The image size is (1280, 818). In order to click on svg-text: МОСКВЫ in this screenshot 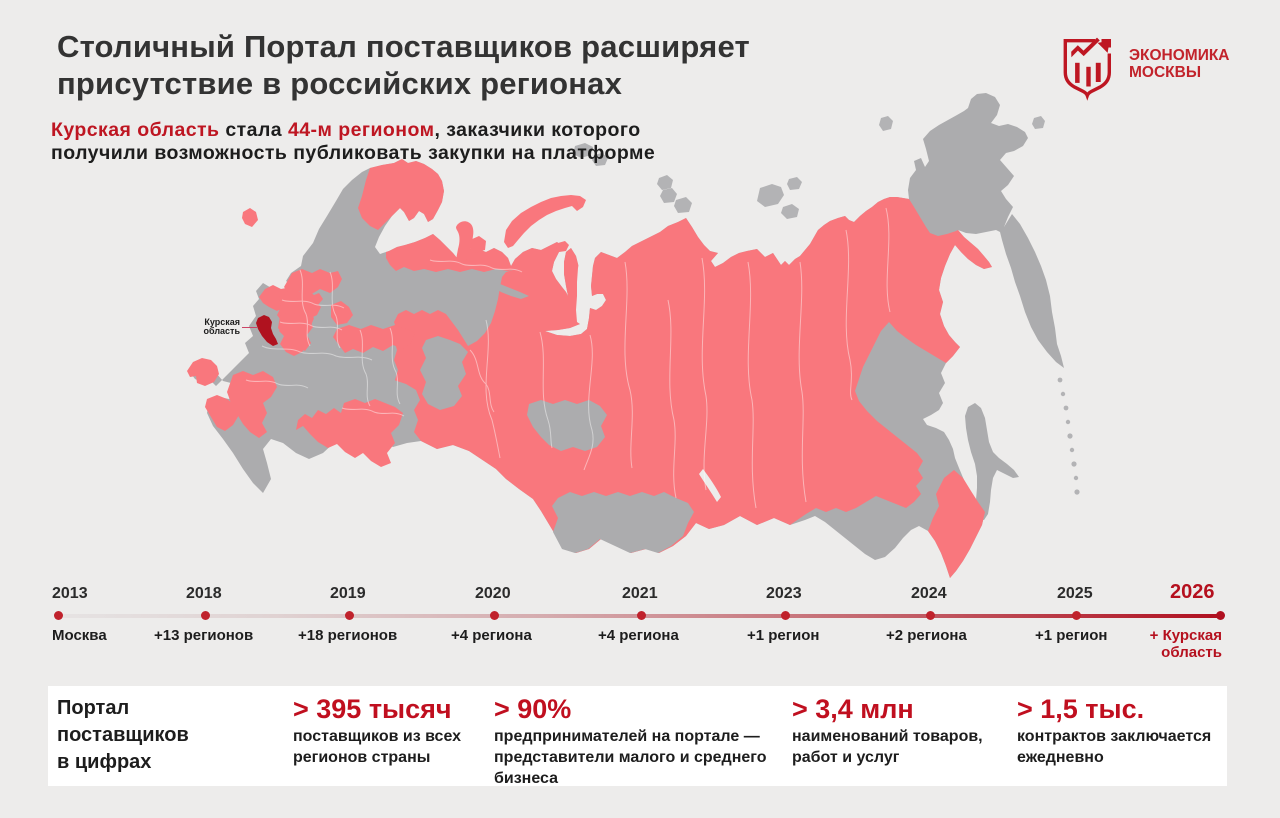, I will do `click(1165, 72)`.